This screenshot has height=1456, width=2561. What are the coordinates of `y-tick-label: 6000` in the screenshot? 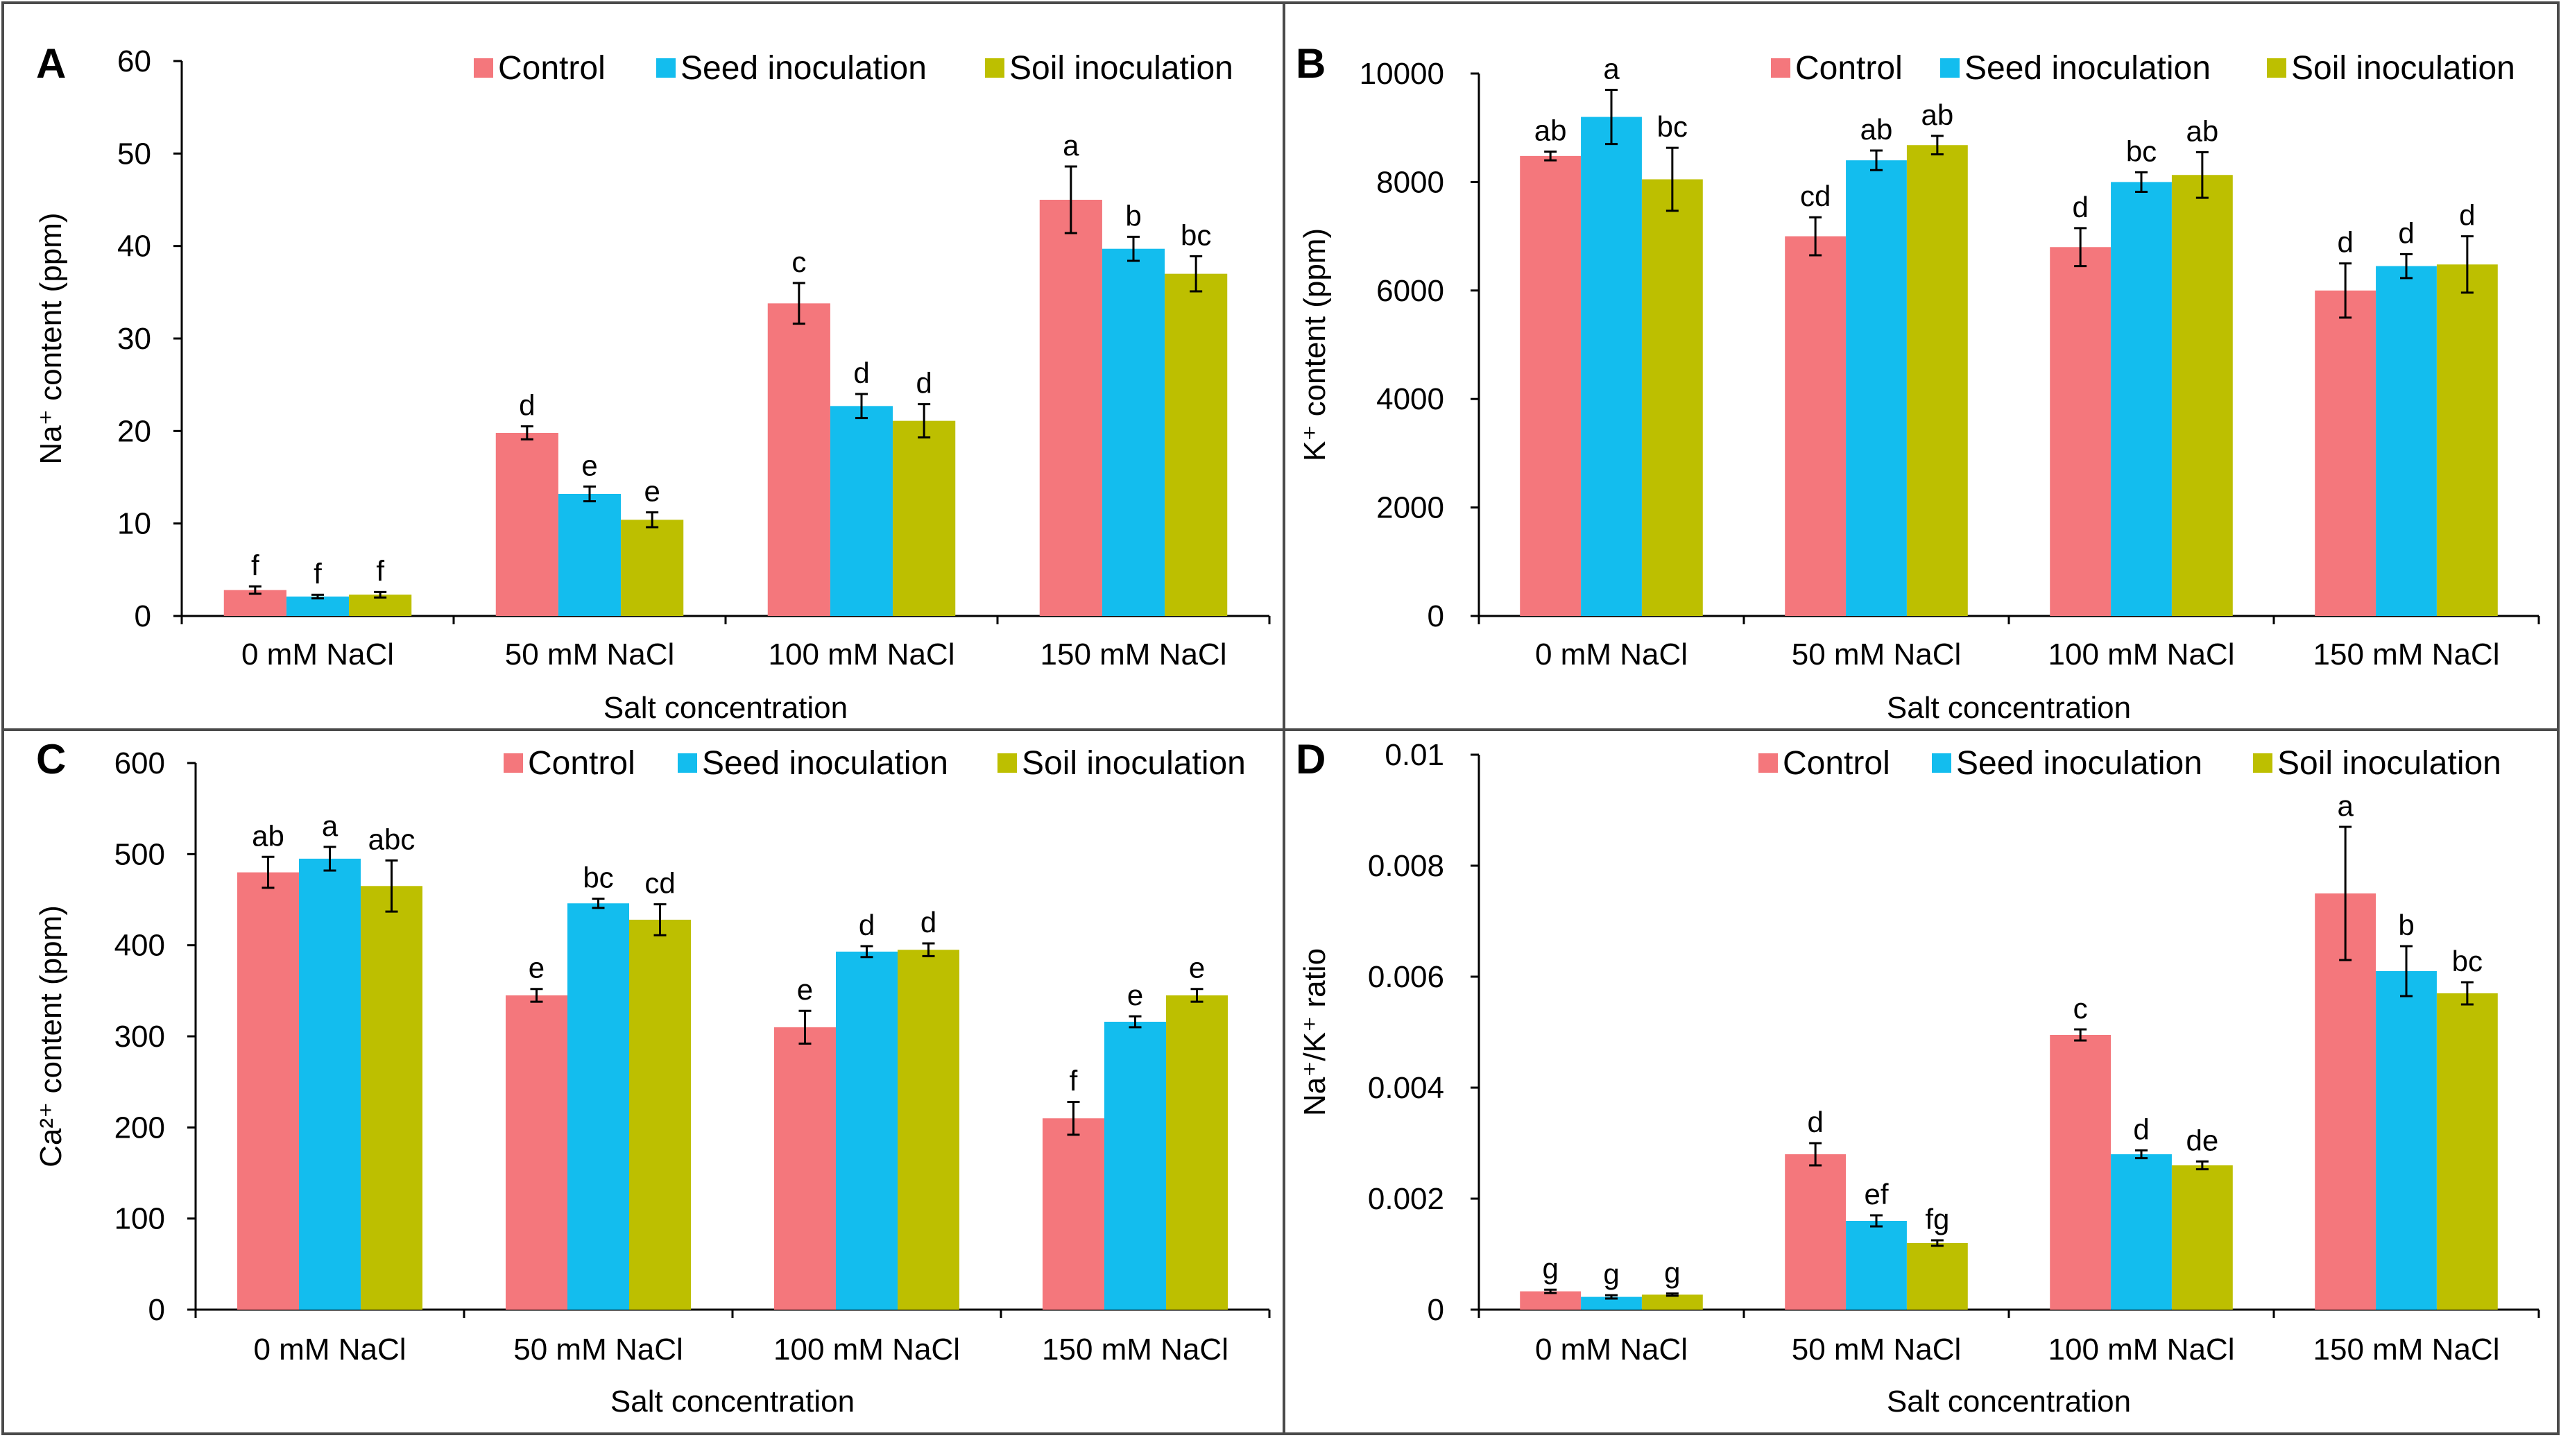 It's located at (1410, 291).